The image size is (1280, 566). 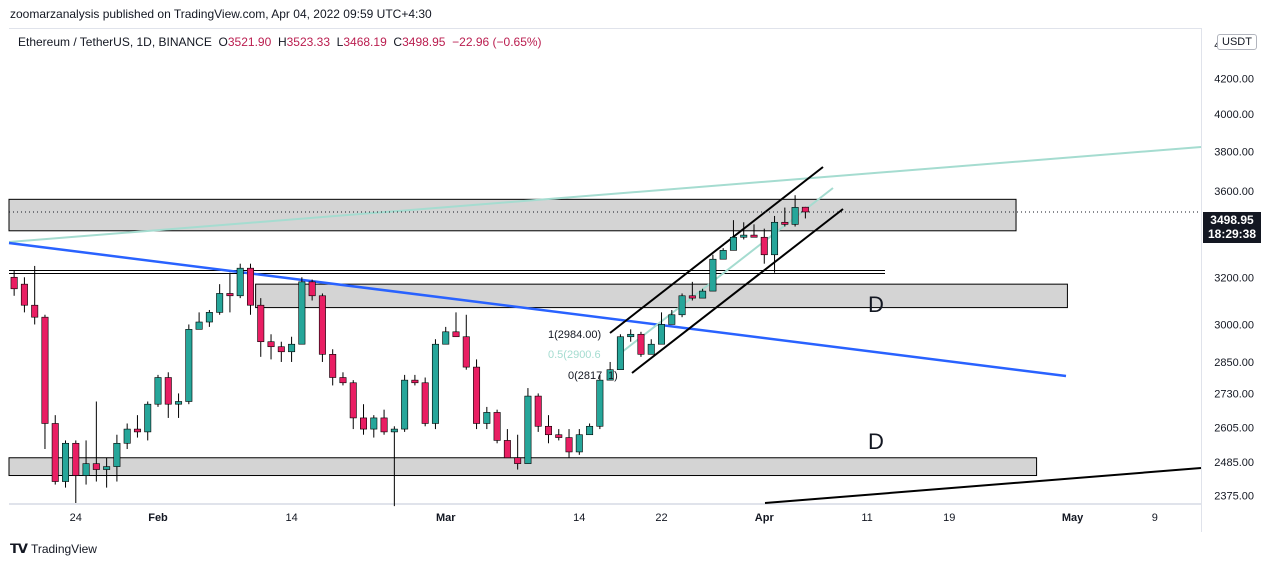 What do you see at coordinates (115, 42) in the screenshot?
I see `symbol-label: Ethereum / TetherUS, 1D, BINANCE` at bounding box center [115, 42].